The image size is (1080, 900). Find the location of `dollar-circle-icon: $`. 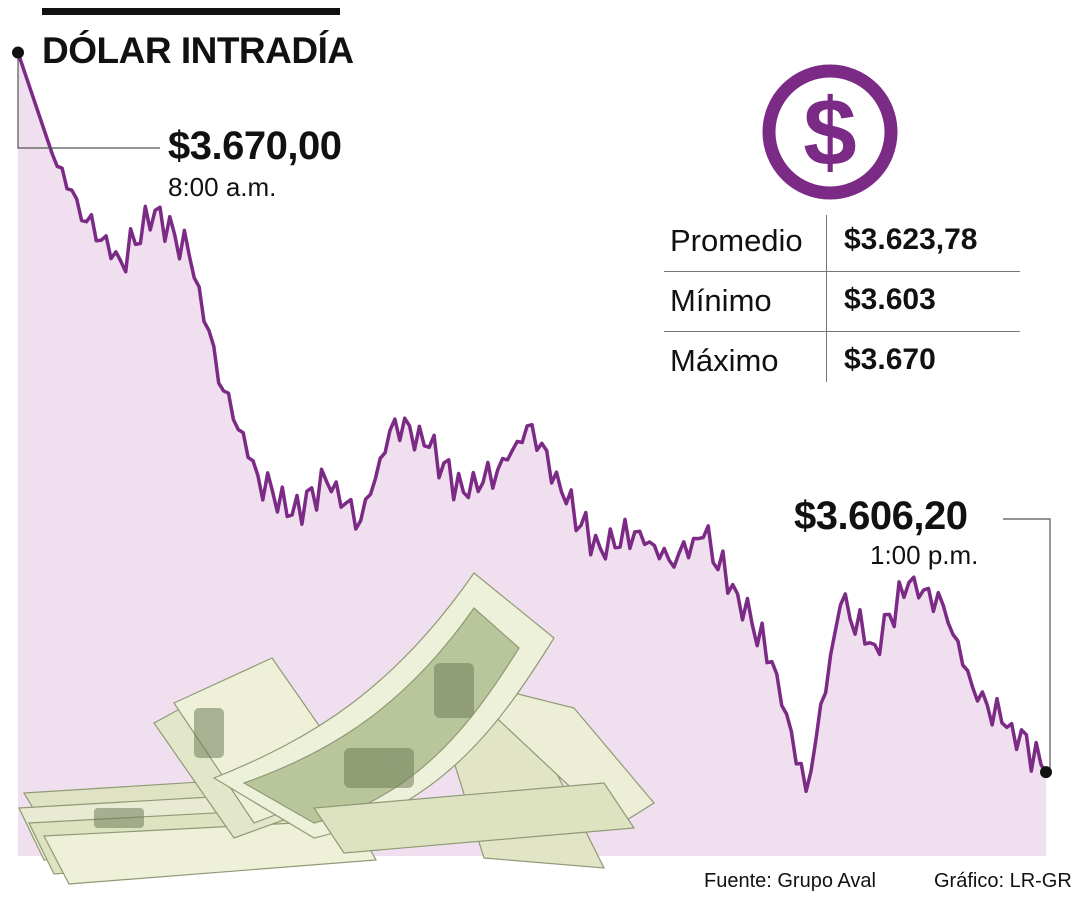

dollar-circle-icon: $ is located at coordinates (830, 132).